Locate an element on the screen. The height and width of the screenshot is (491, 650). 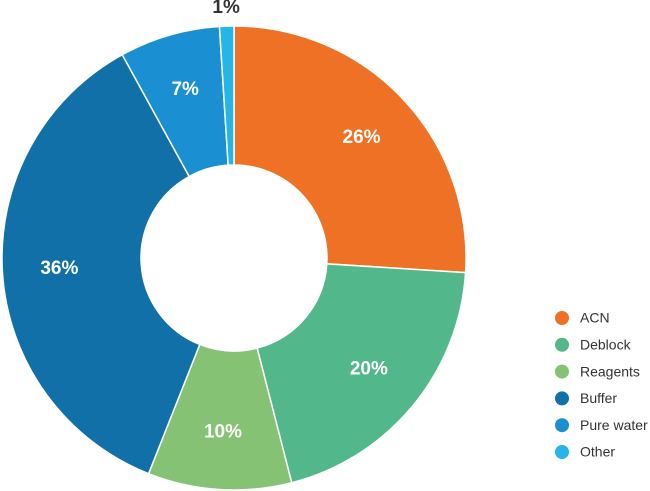
value-label: 26% is located at coordinates (362, 137).